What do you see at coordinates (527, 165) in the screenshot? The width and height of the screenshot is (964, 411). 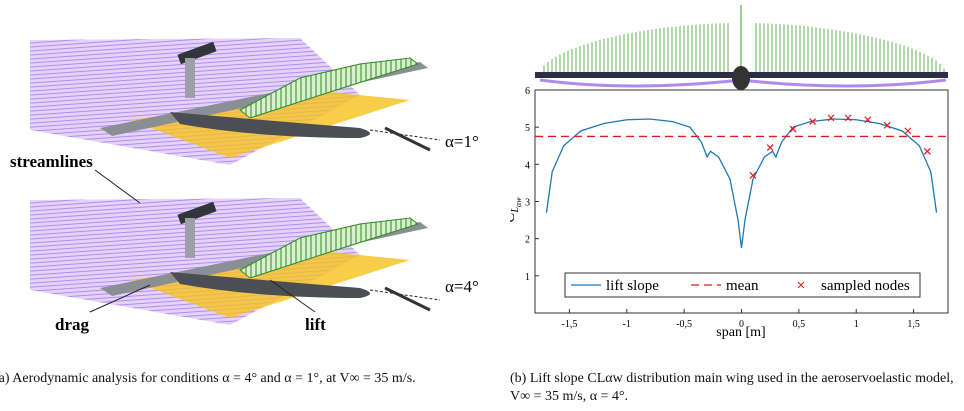 I see `y-tick-label: 4` at bounding box center [527, 165].